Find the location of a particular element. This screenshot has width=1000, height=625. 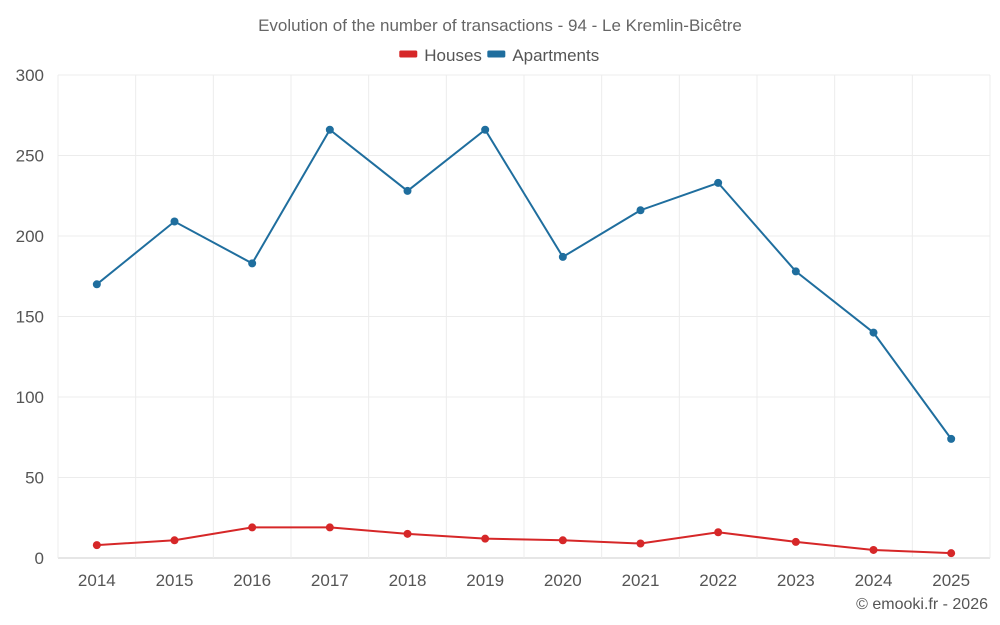

legend-swatch-houses is located at coordinates (408, 54).